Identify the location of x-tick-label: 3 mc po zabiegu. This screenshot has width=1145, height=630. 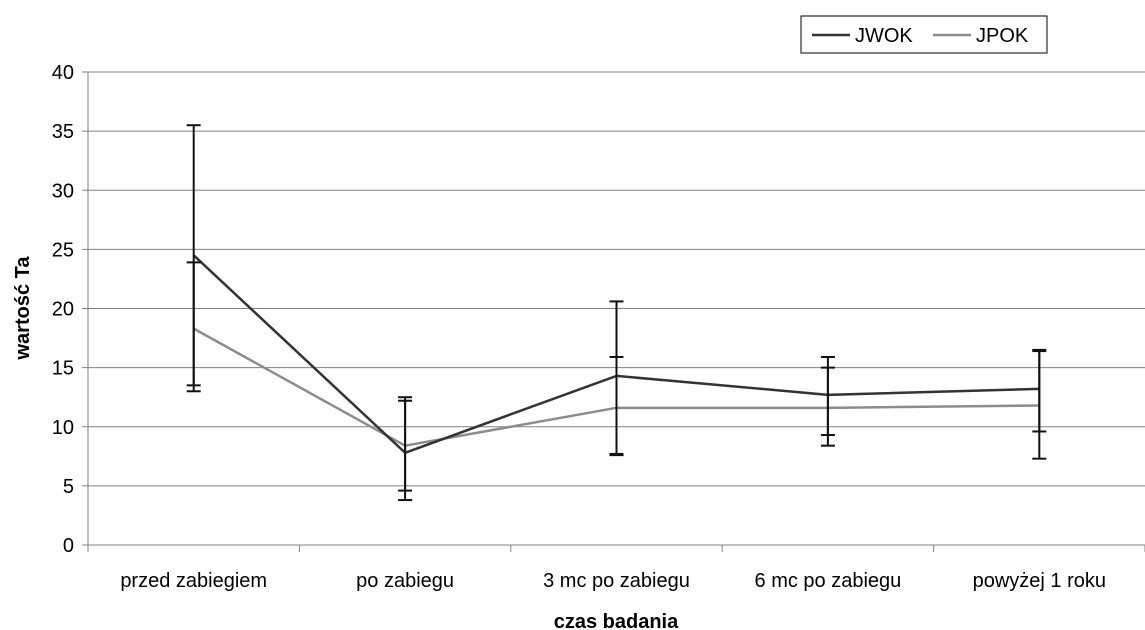
(616, 581).